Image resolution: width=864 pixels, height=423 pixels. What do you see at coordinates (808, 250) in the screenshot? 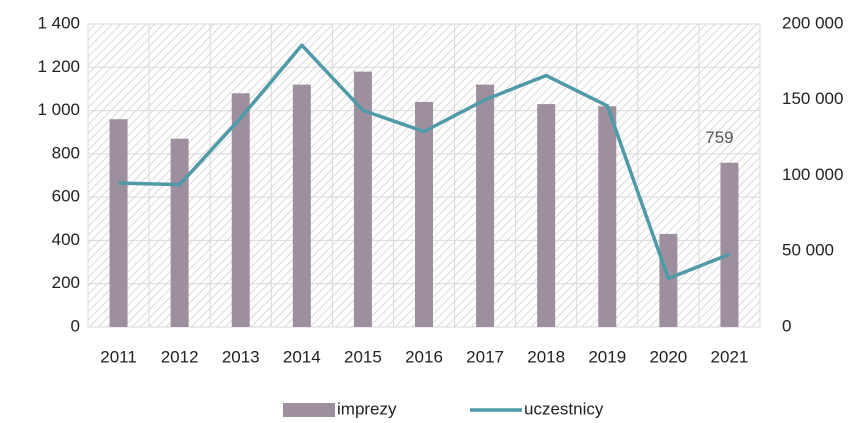
I see `y2ticks-label: 50 000` at bounding box center [808, 250].